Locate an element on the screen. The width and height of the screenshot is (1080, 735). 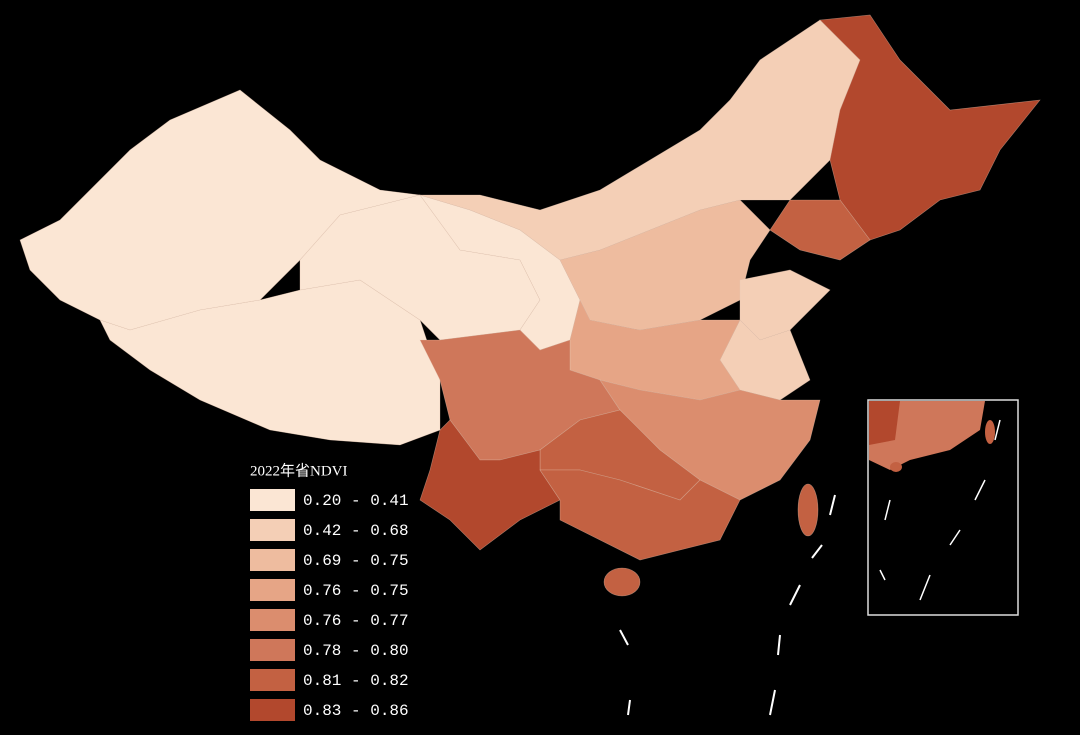
legend-label: 0.20 - 0.41 is located at coordinates (356, 501).